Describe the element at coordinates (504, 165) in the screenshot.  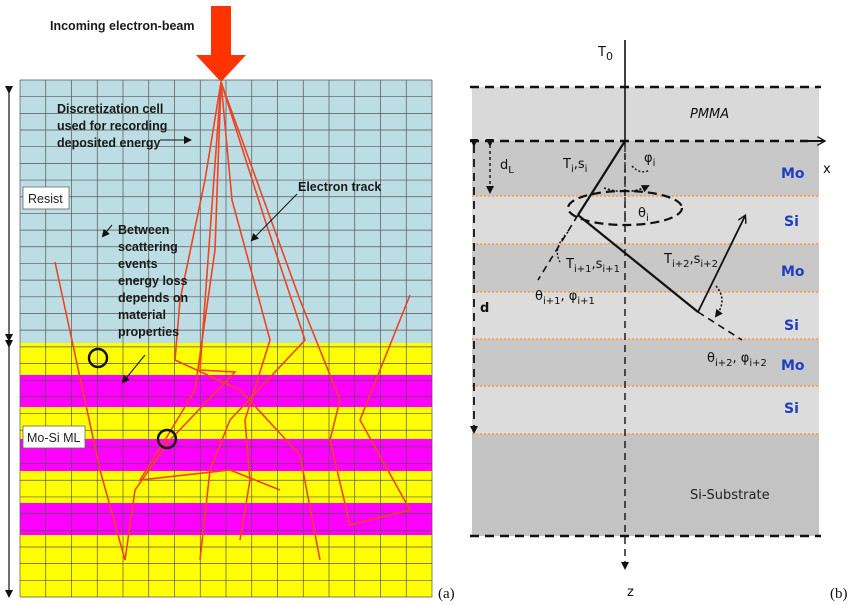
I see `dl-main: d` at that location.